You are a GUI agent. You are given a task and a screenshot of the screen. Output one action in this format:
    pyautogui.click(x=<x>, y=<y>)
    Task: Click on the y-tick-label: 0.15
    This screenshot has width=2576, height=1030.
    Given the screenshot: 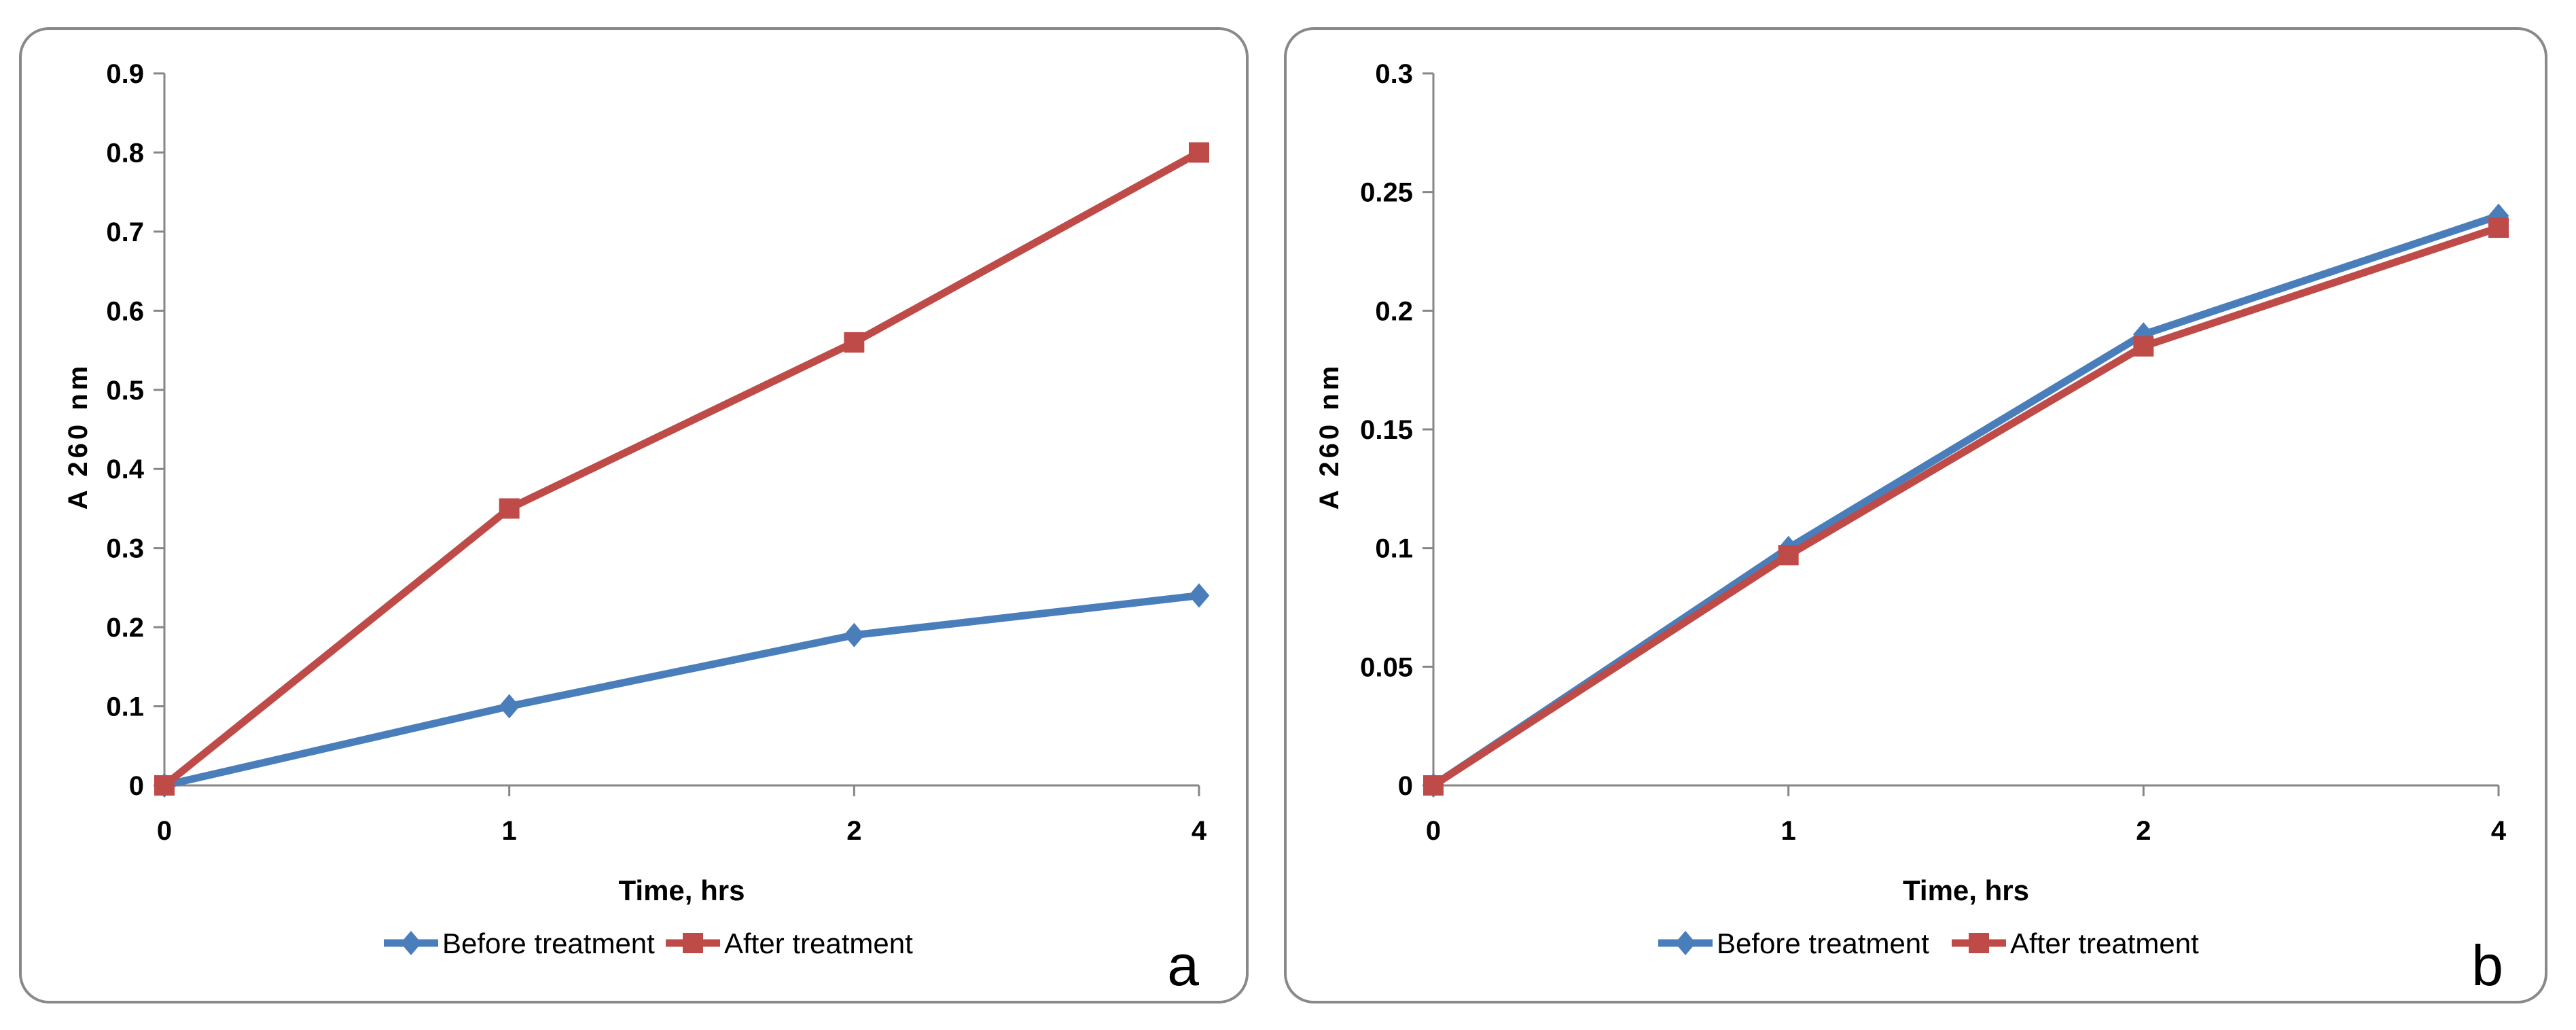 What is the action you would take?
    pyautogui.click(x=1386, y=430)
    